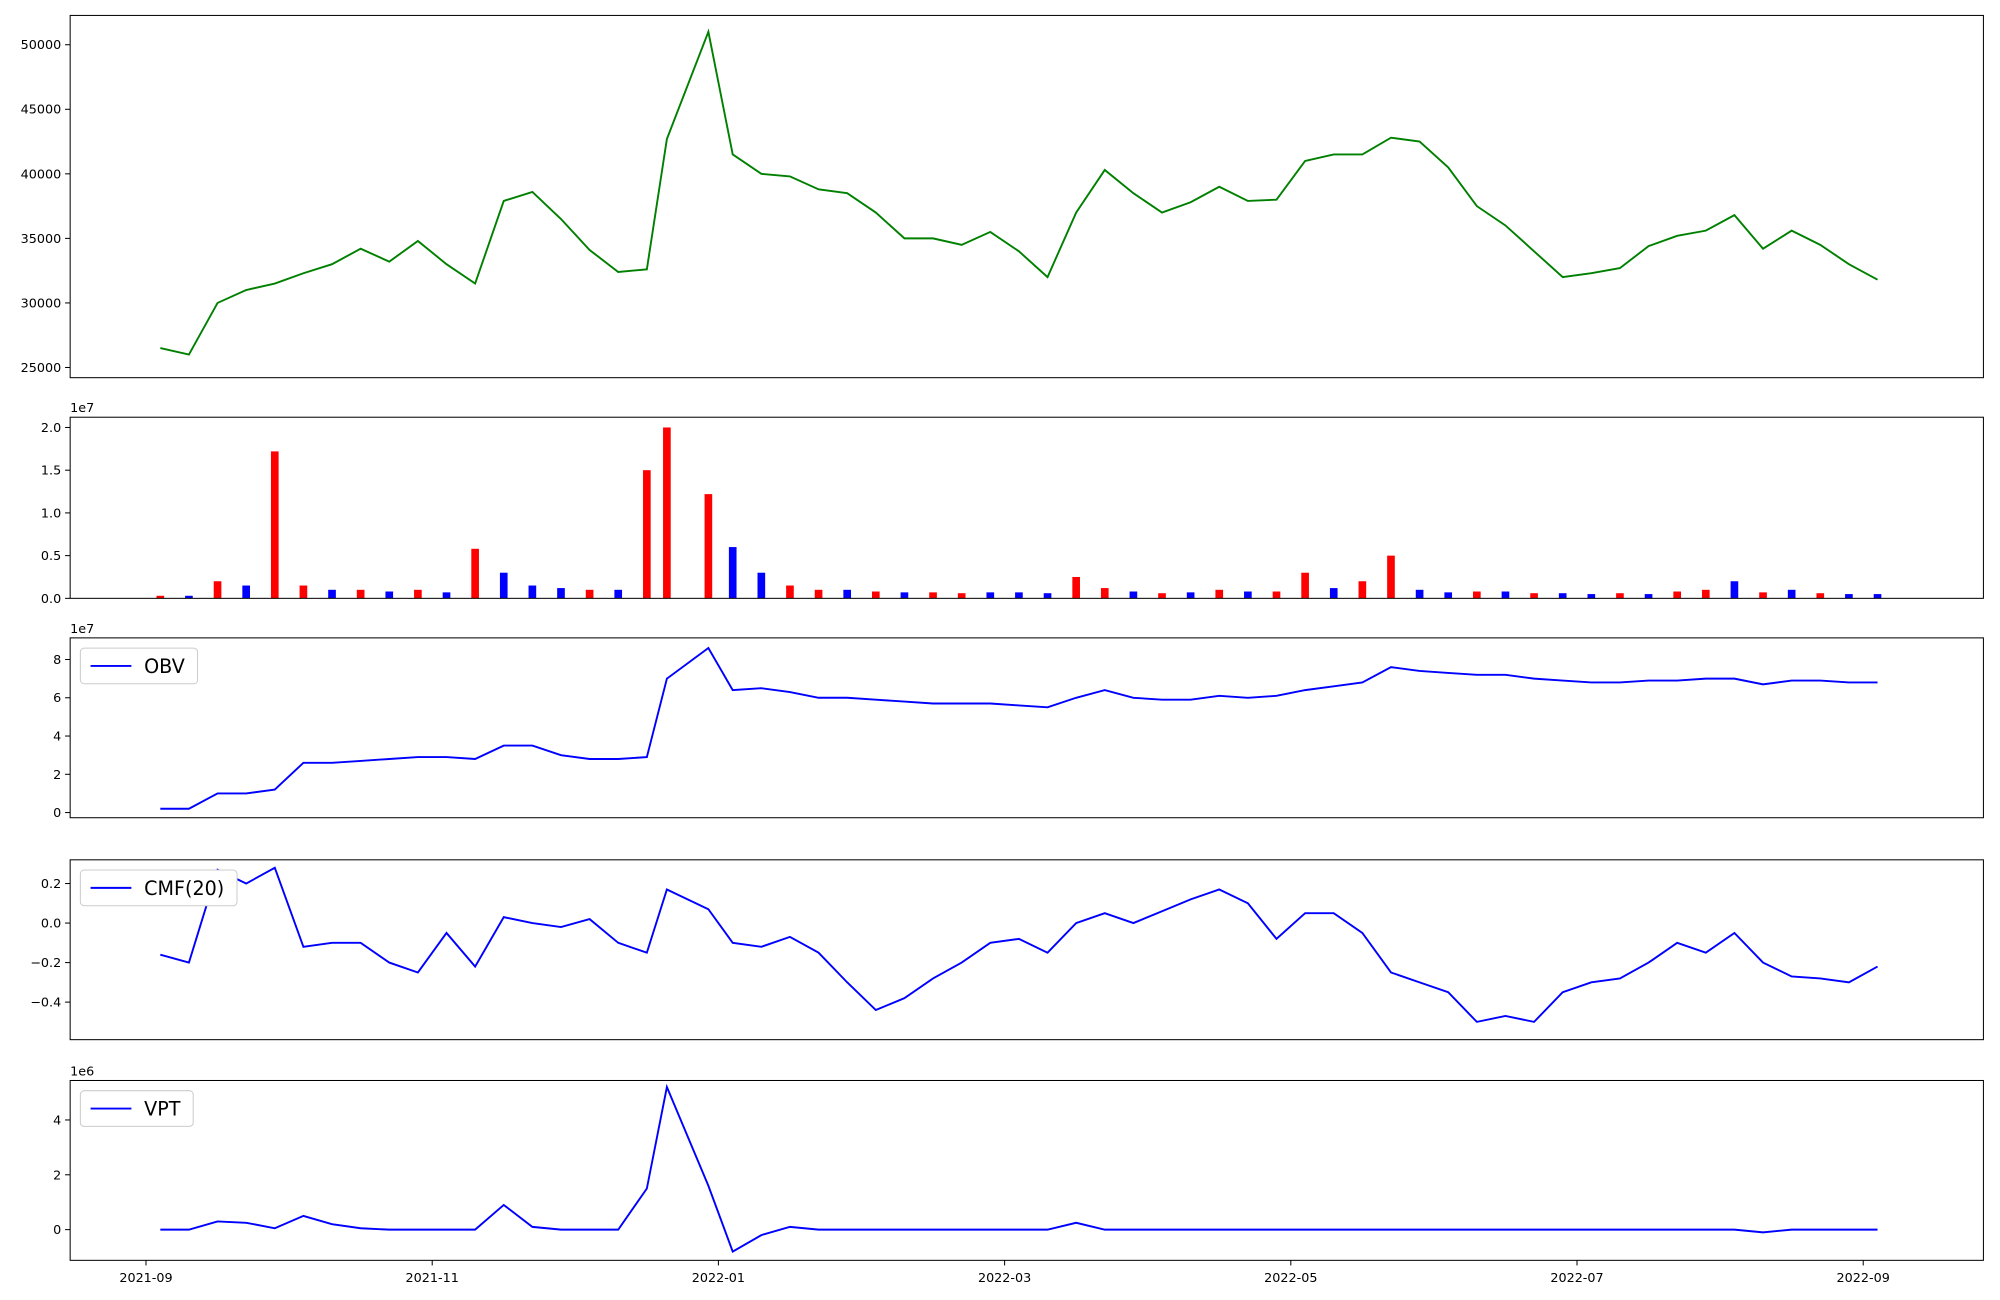 Image resolution: width=2000 pixels, height=1300 pixels. I want to click on offset-label: 1e7, so click(82, 408).